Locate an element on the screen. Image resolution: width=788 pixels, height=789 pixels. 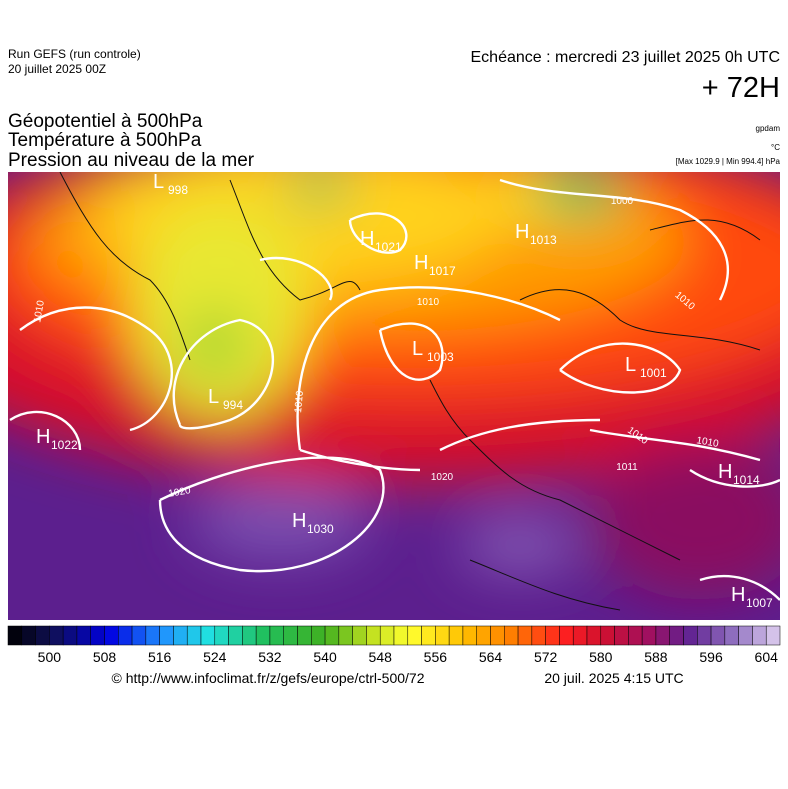
run-label: Run GEFS (run controle) is located at coordinates (74, 54).